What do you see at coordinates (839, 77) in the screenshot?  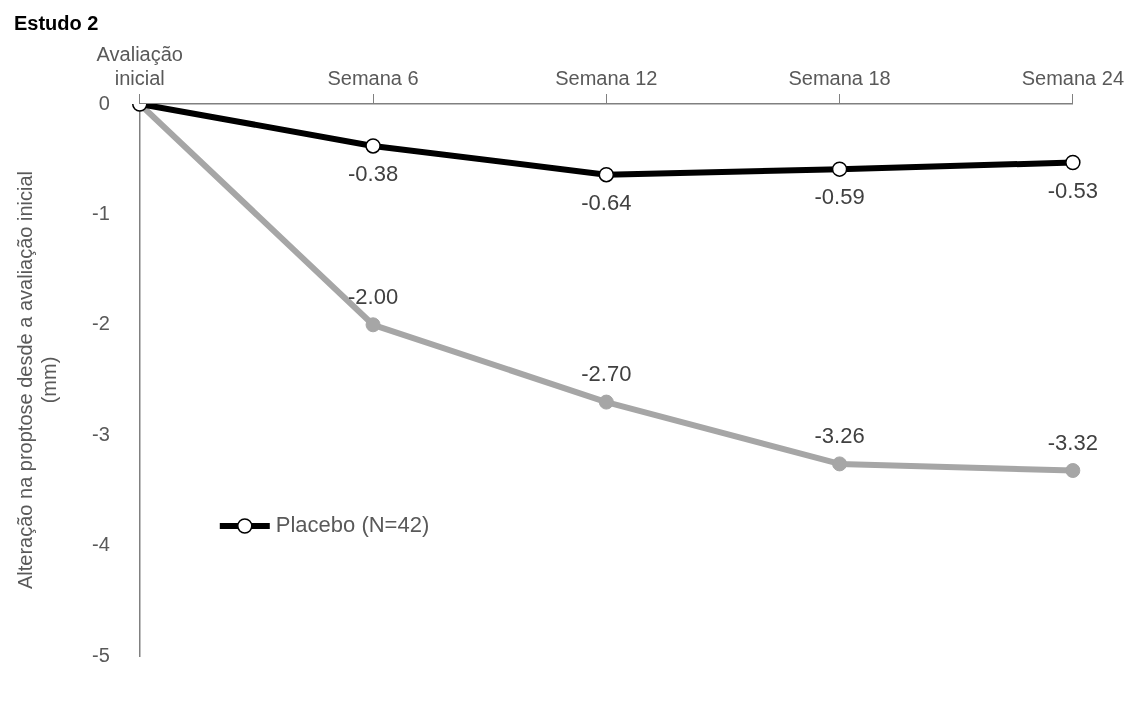 I see `x-tick-label: Semana 18` at bounding box center [839, 77].